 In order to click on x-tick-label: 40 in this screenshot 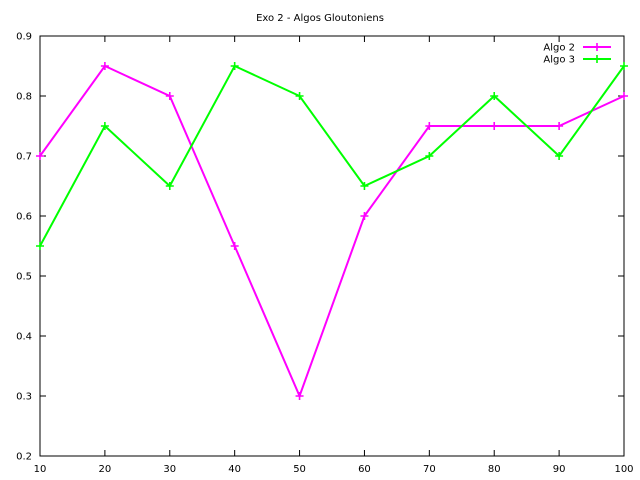, I will do `click(234, 469)`.